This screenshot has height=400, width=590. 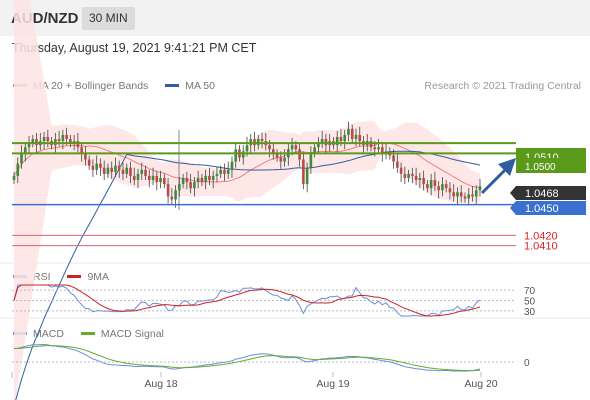 What do you see at coordinates (74, 276) in the screenshot?
I see `ma9-swatch` at bounding box center [74, 276].